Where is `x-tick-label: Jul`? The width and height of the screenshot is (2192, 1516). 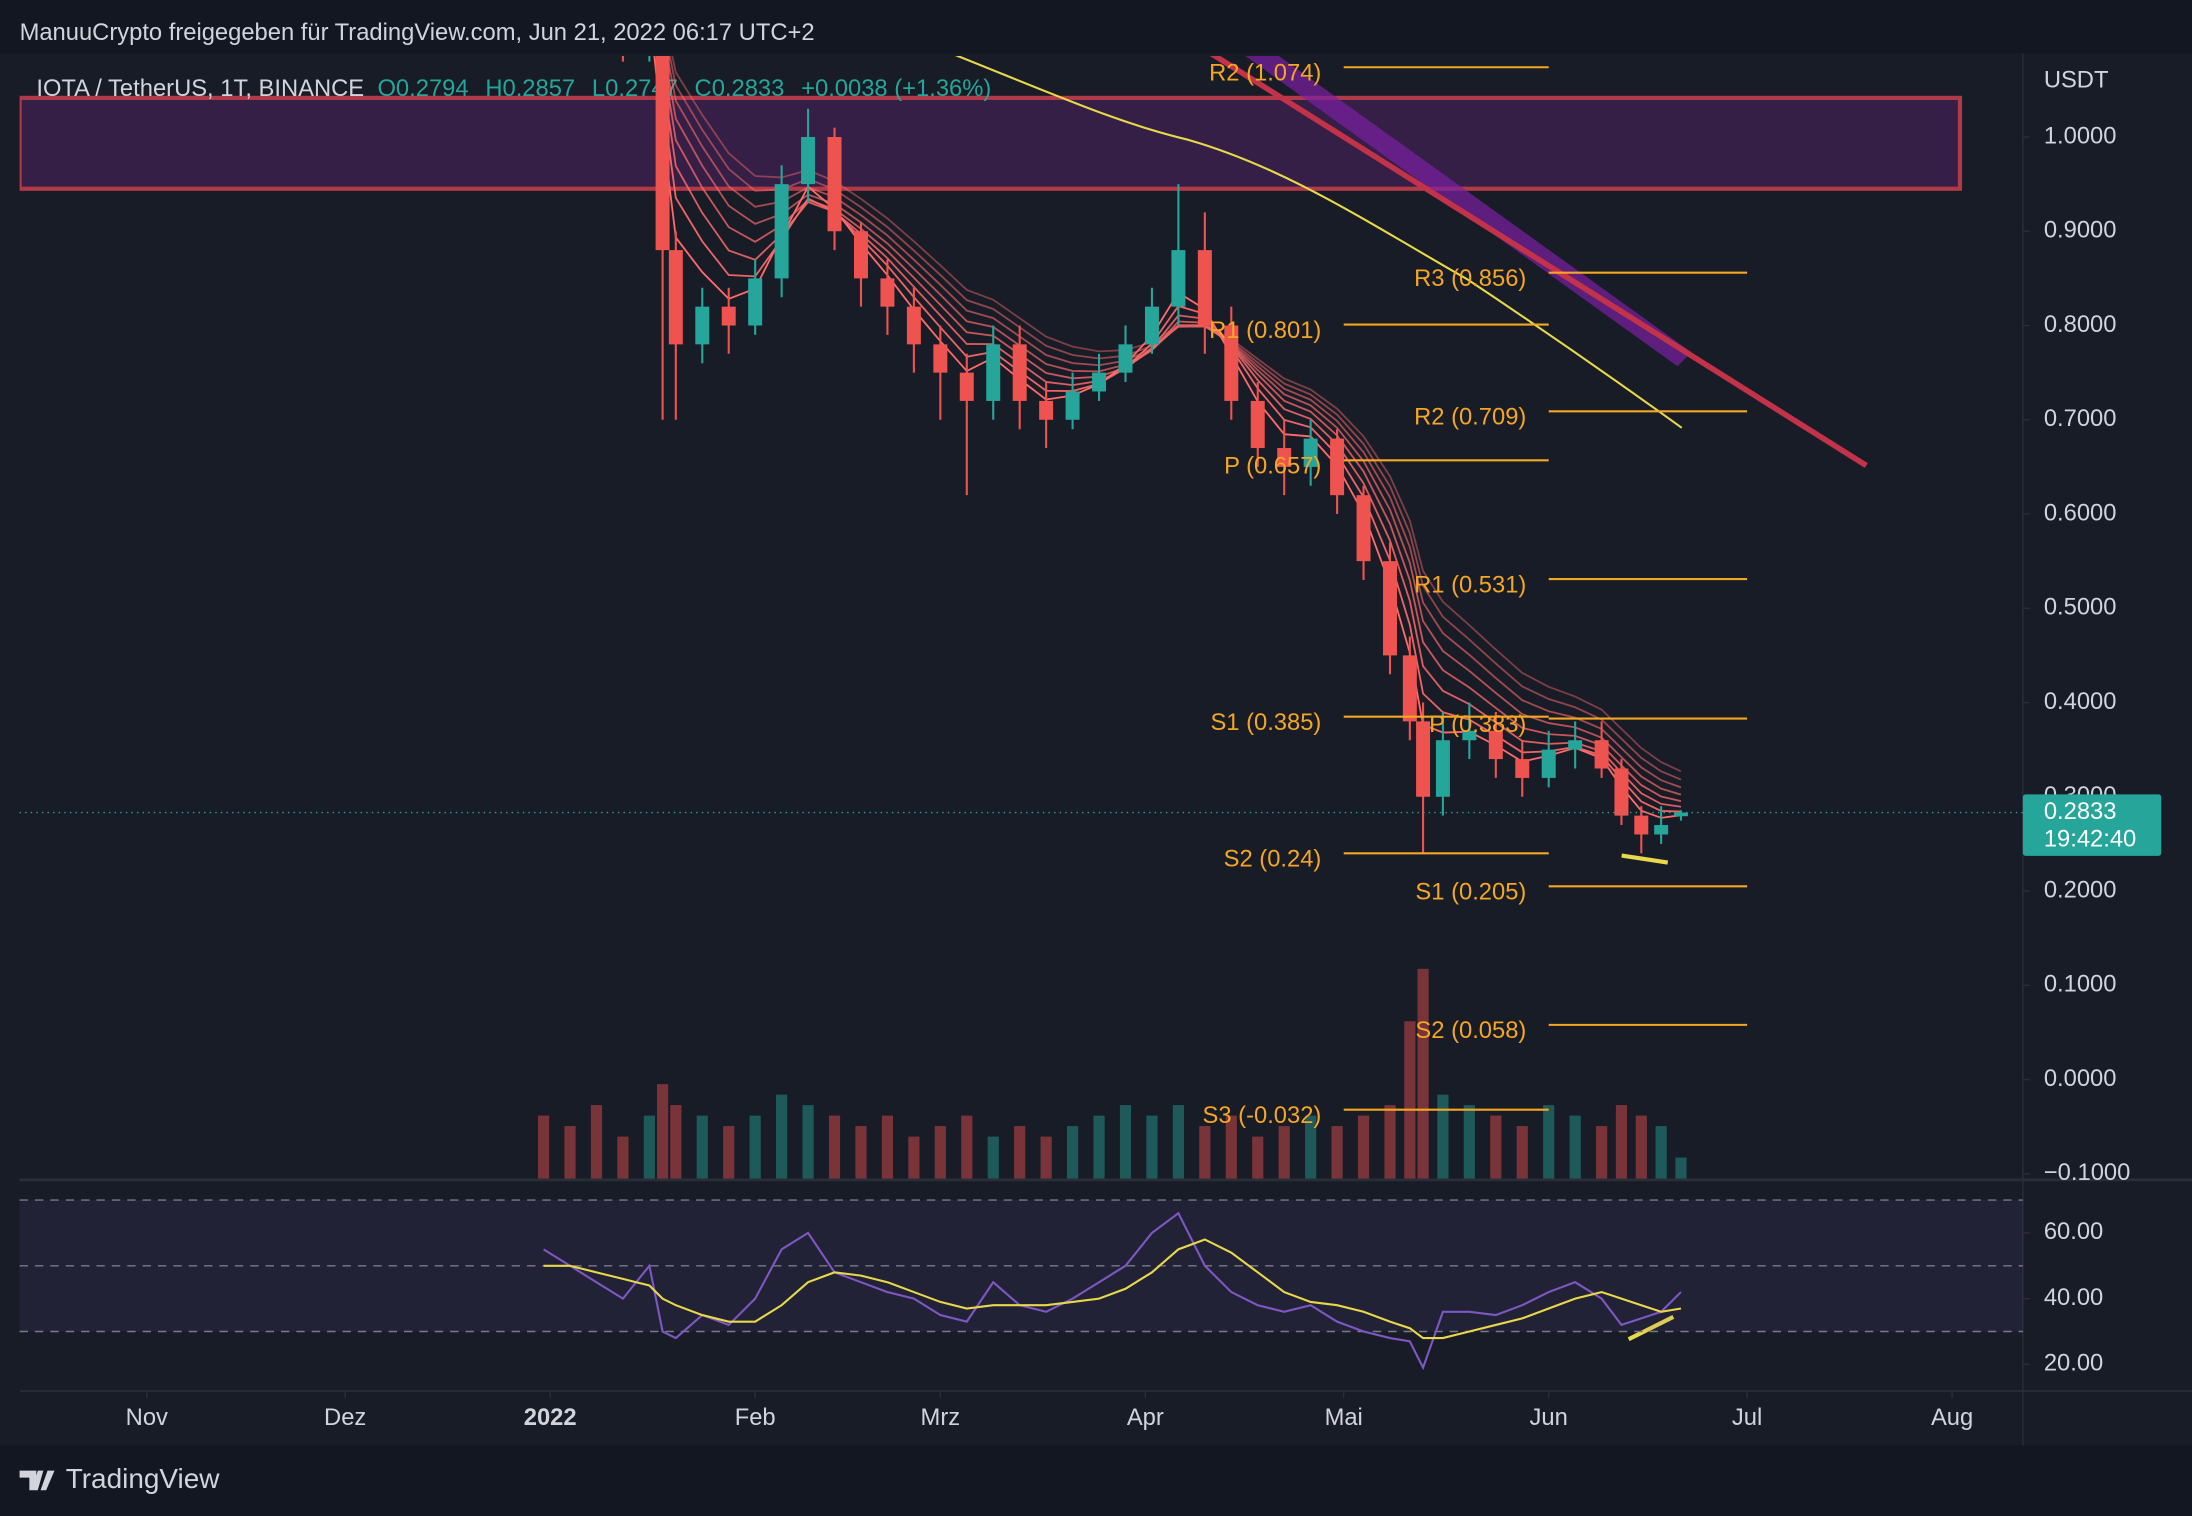 x-tick-label: Jul is located at coordinates (1747, 1417).